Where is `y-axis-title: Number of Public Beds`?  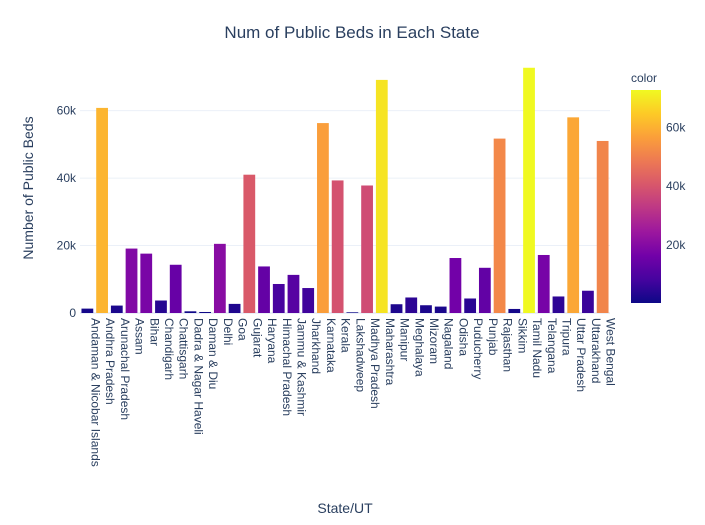
y-axis-title: Number of Public Beds is located at coordinates (28, 187).